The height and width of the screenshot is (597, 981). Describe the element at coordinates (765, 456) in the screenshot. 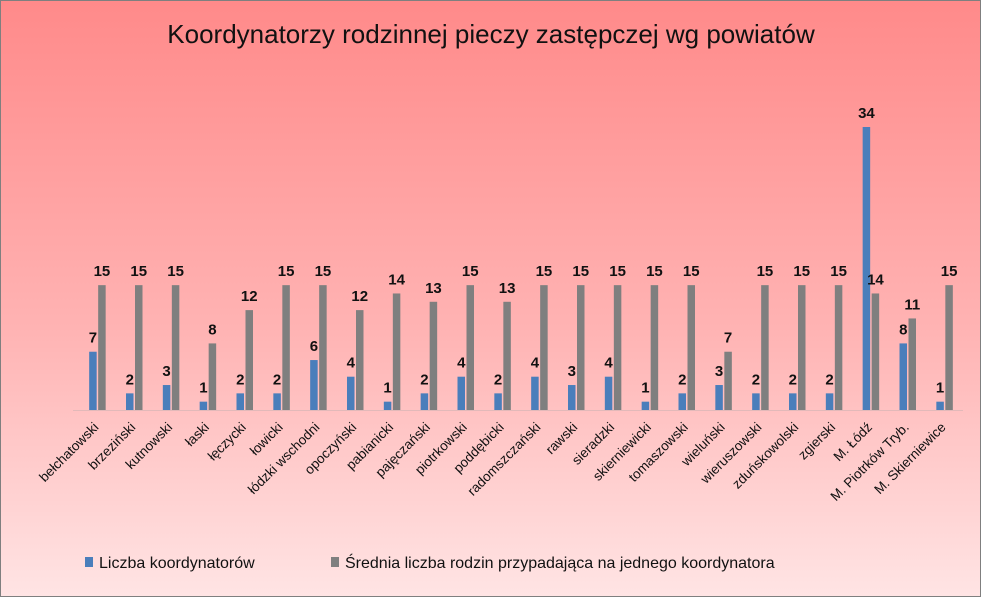

I see `category-label: zduńskowolski` at that location.